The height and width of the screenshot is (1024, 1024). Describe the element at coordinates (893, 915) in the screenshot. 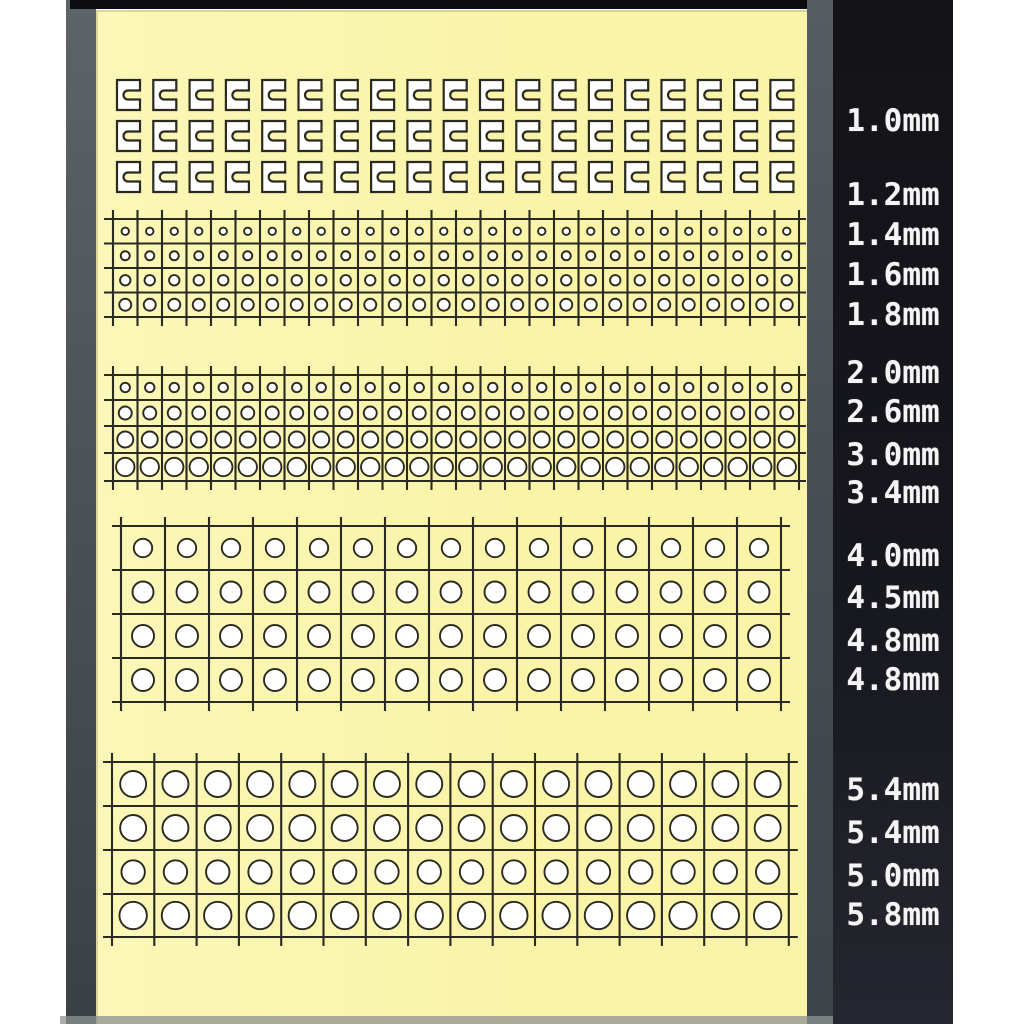

I see `size-label: 5.8mm` at that location.